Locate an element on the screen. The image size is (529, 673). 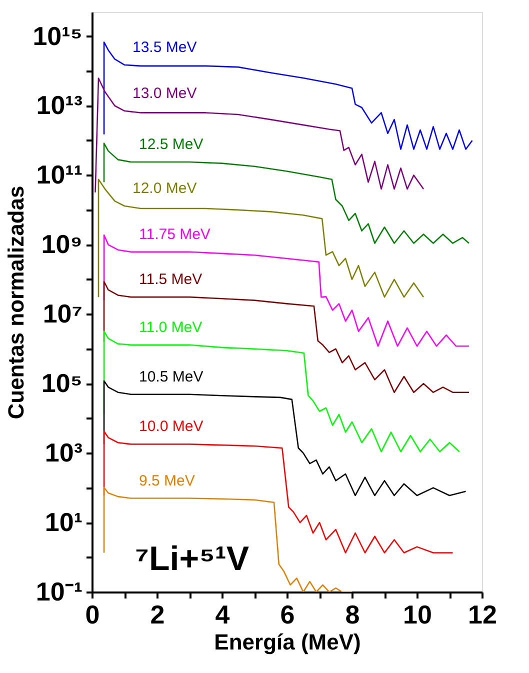
y-tick-label: 10⁵ is located at coordinates (61, 383).